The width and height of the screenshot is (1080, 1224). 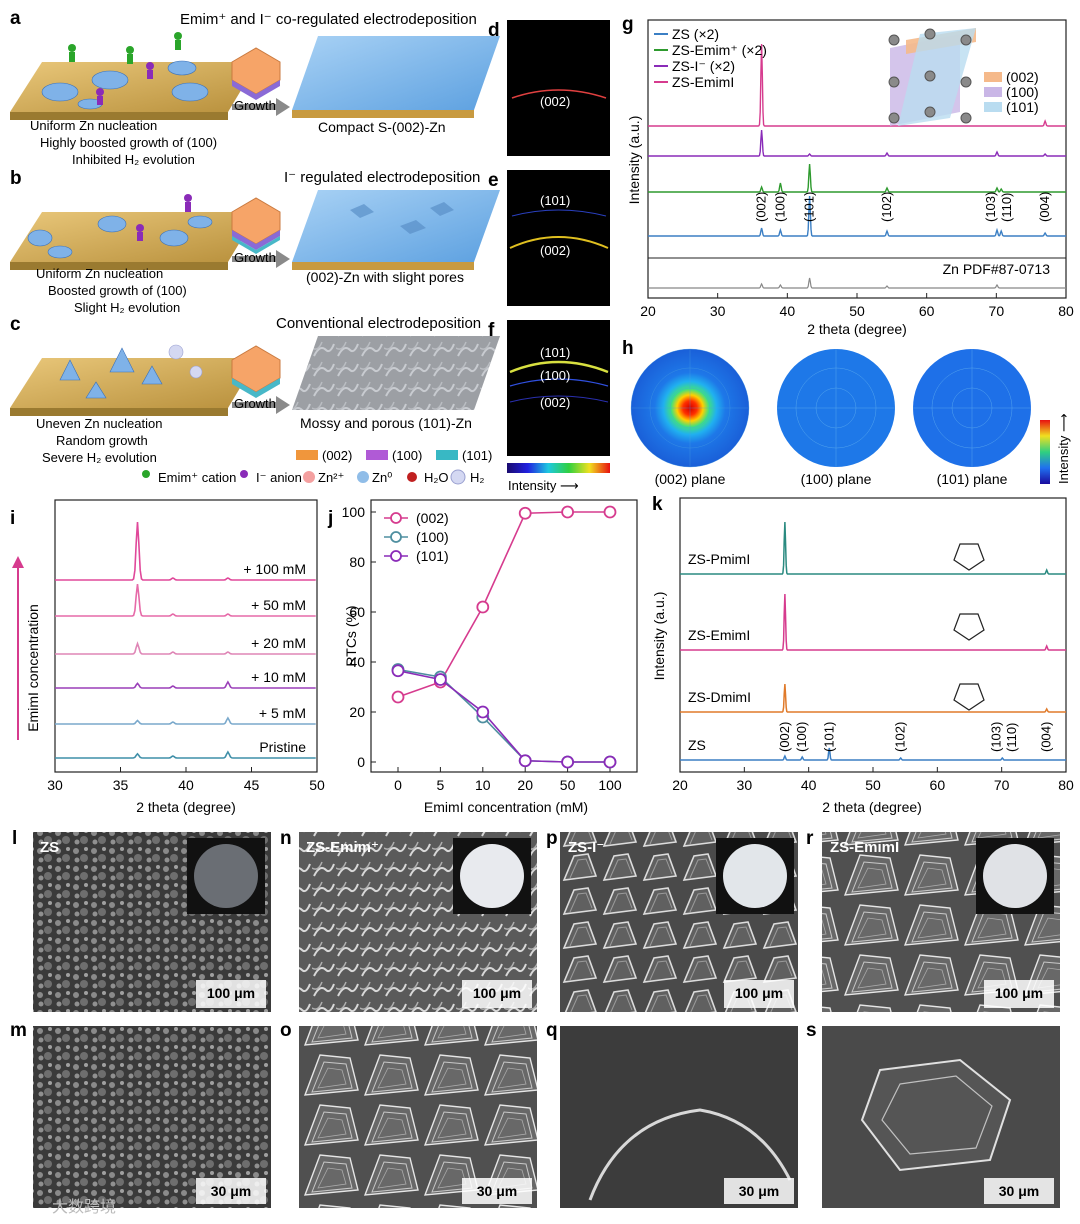 What do you see at coordinates (1066, 785) in the screenshot?
I see `xtick-label-k: 80` at bounding box center [1066, 785].